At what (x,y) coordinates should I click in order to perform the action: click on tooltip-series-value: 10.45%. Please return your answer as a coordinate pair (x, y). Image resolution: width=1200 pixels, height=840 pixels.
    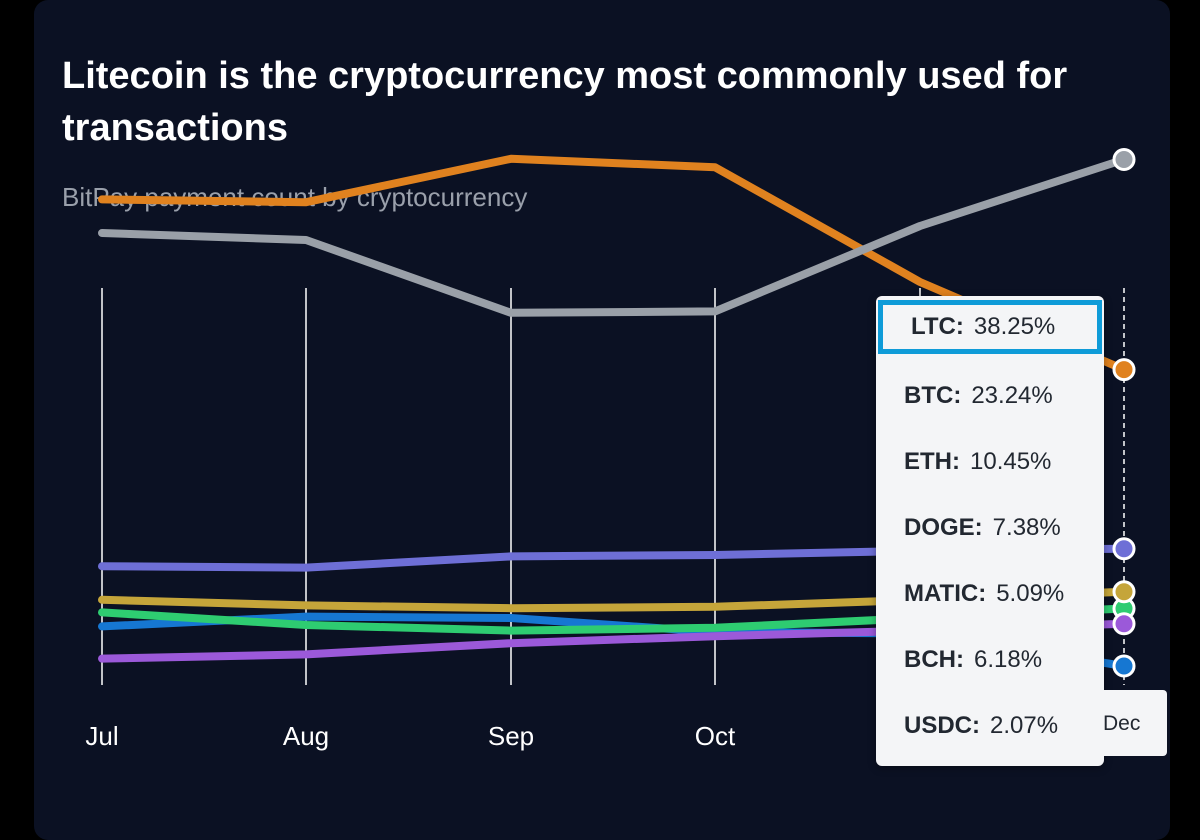
    Looking at the image, I should click on (1011, 461).